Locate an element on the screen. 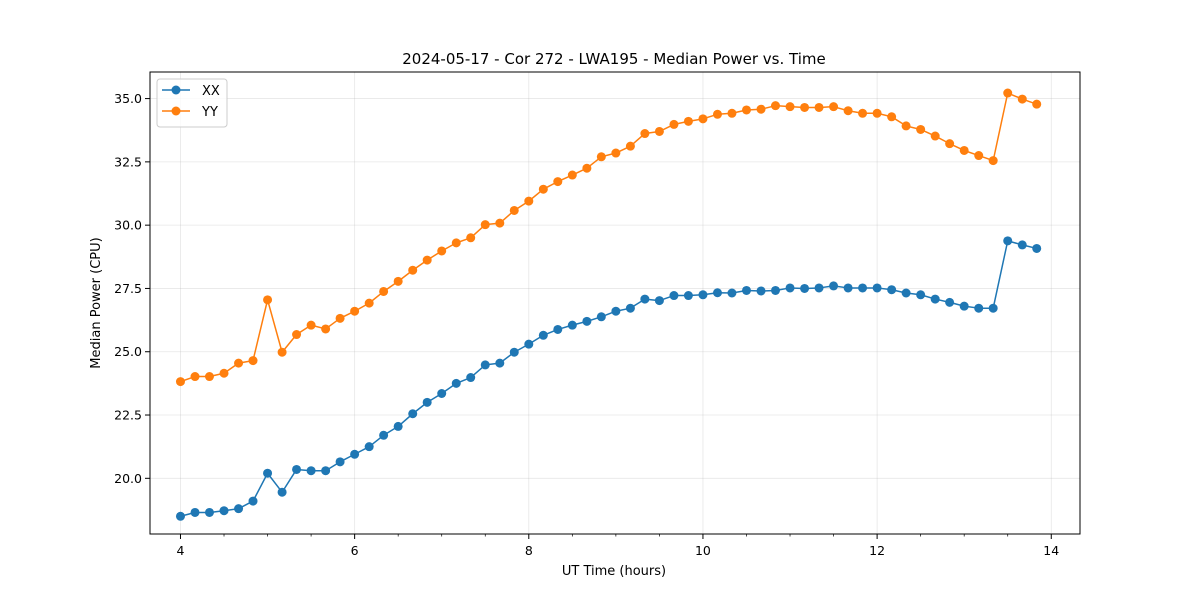 The image size is (1200, 600). legend-label-yy: YY is located at coordinates (209, 112).